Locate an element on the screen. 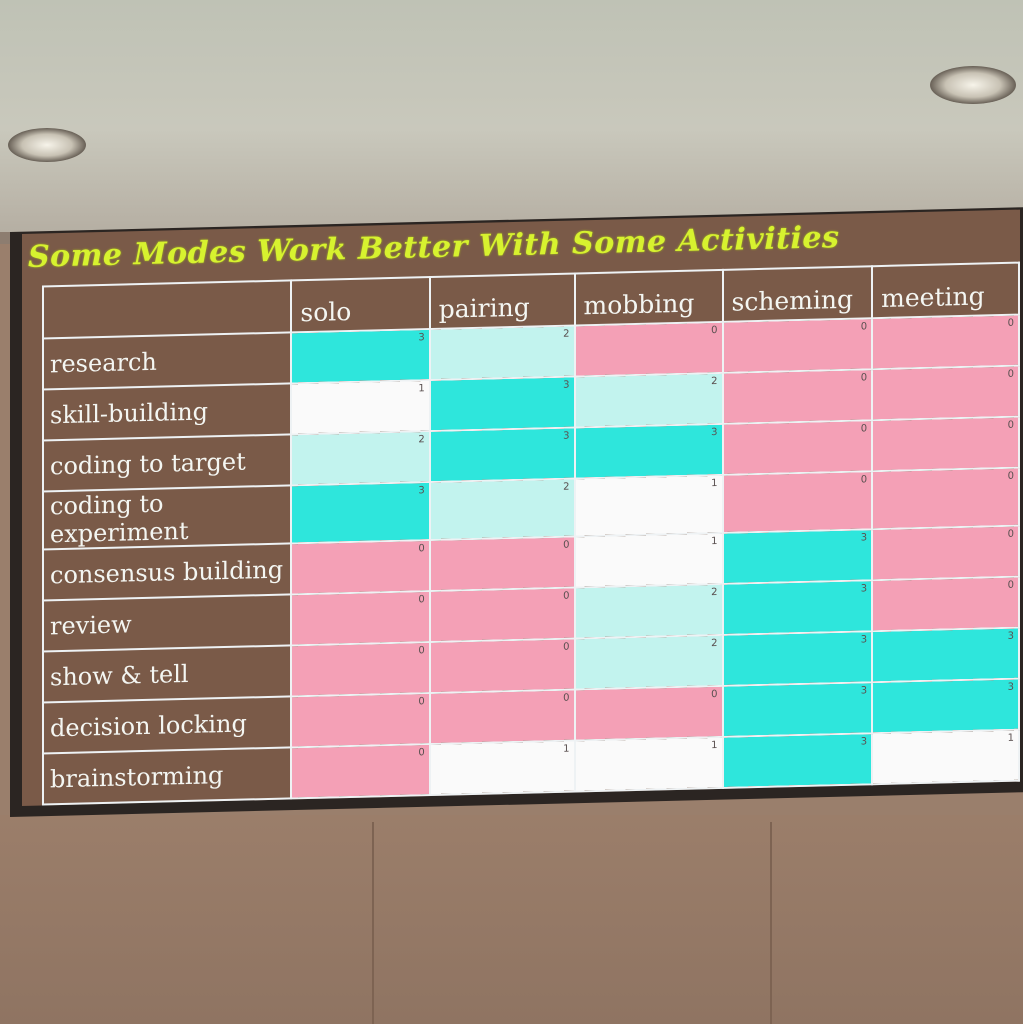  row-label: coding to experiment is located at coordinates (167, 517).